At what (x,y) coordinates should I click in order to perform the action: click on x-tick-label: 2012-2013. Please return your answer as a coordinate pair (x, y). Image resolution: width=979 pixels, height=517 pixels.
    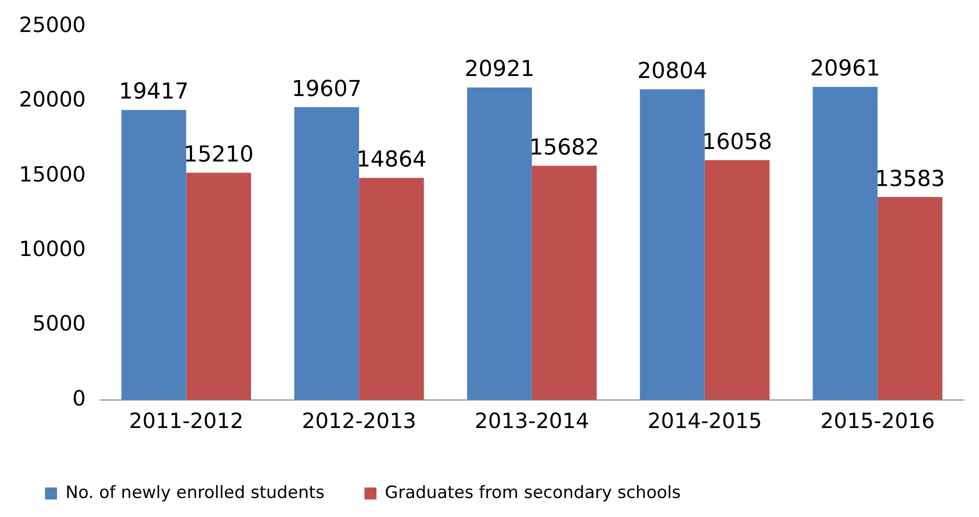
    Looking at the image, I should click on (359, 420).